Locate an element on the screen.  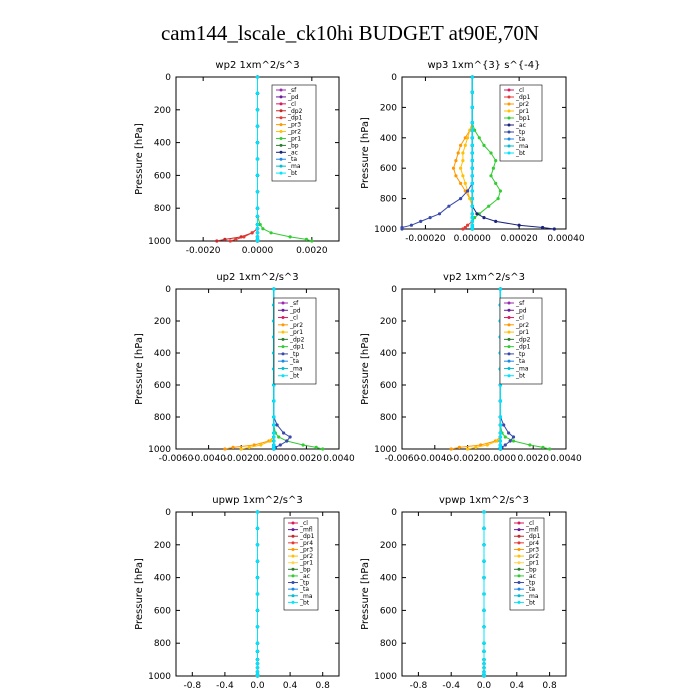
x-tick-label: 0.0040 is located at coordinates (566, 459).